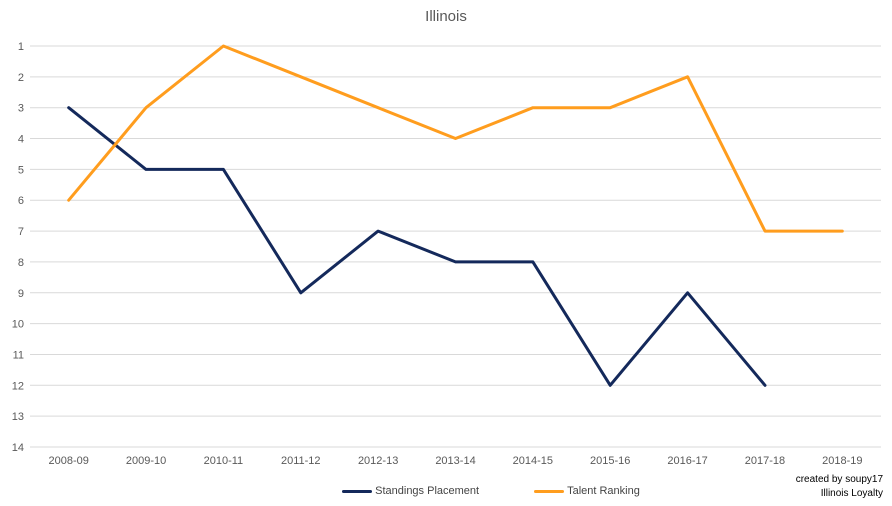 The width and height of the screenshot is (892, 506). I want to click on x-tick-label: 2012-13, so click(378, 461).